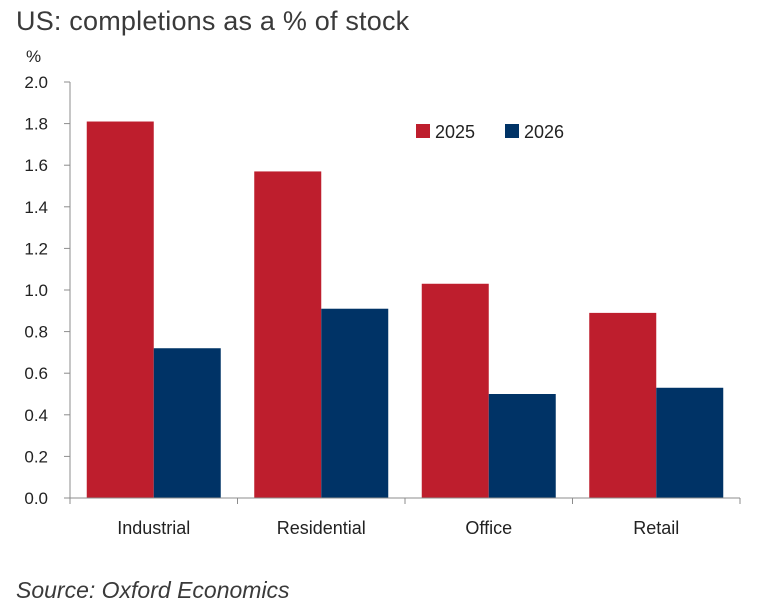 Image resolution: width=778 pixels, height=616 pixels. Describe the element at coordinates (36, 248) in the screenshot. I see `y-tick-label: 1.2` at that location.